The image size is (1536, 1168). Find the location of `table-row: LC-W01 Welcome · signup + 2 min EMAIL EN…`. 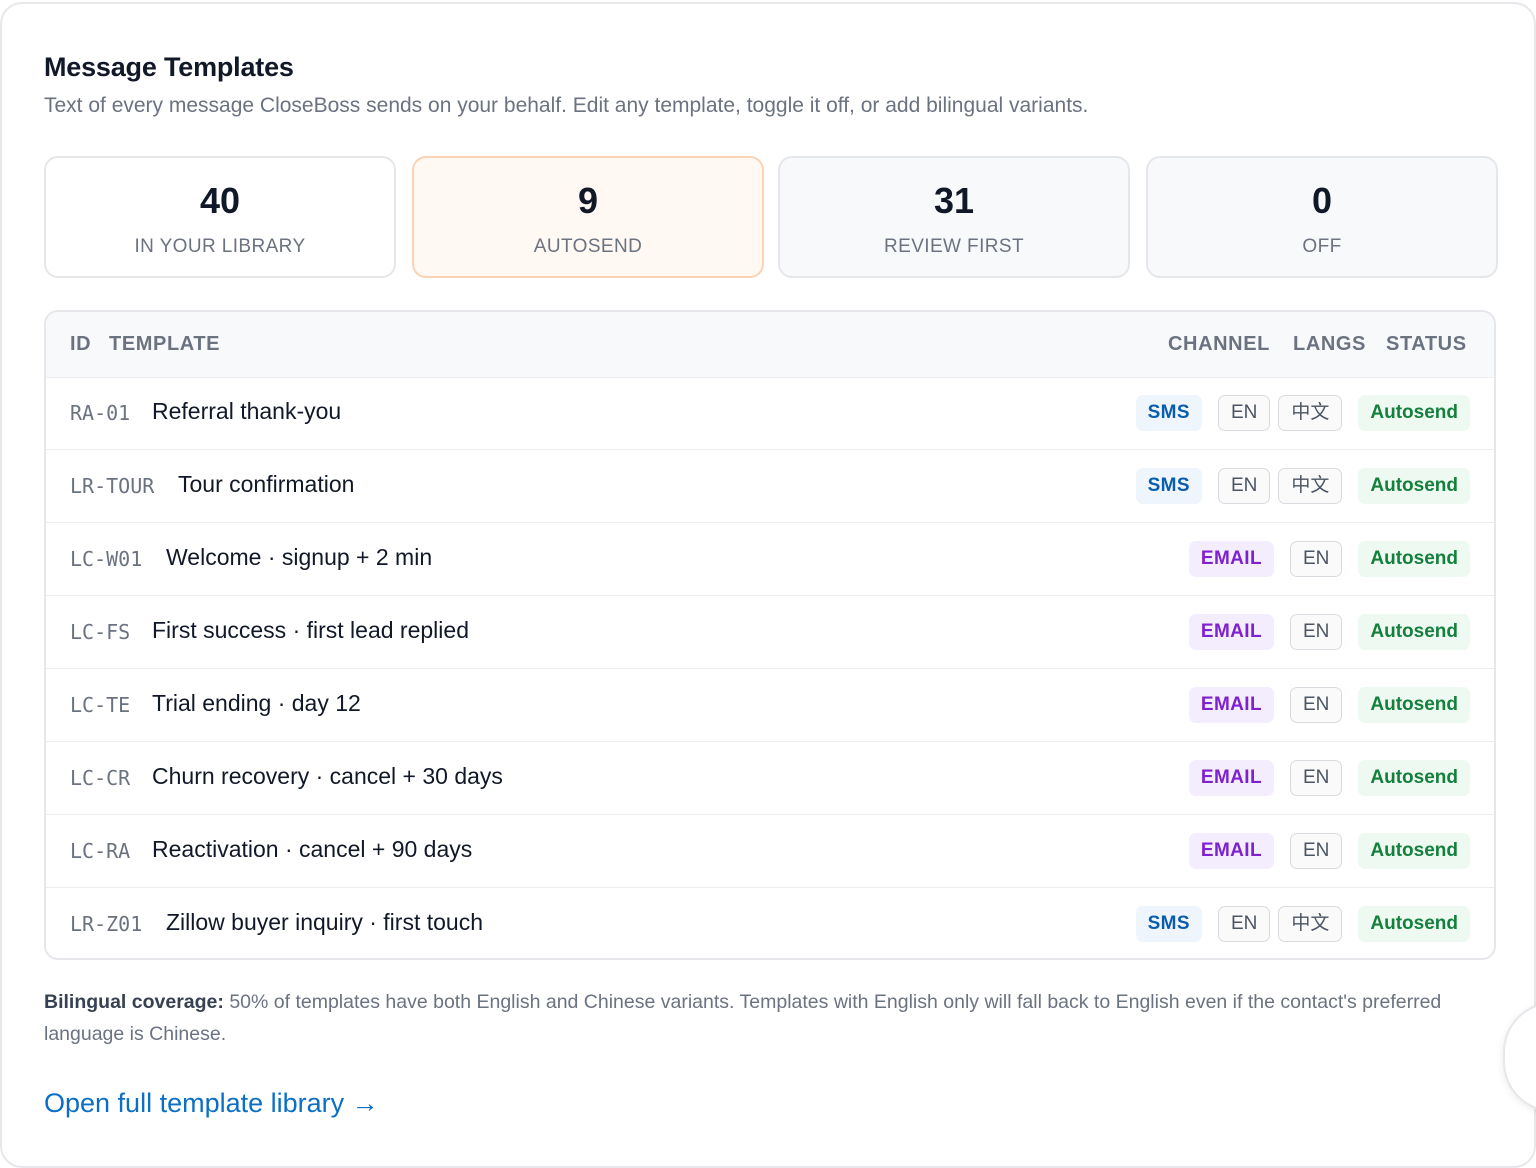

table-row: LC-W01 Welcome · signup + 2 min EMAIL EN… is located at coordinates (770, 560).